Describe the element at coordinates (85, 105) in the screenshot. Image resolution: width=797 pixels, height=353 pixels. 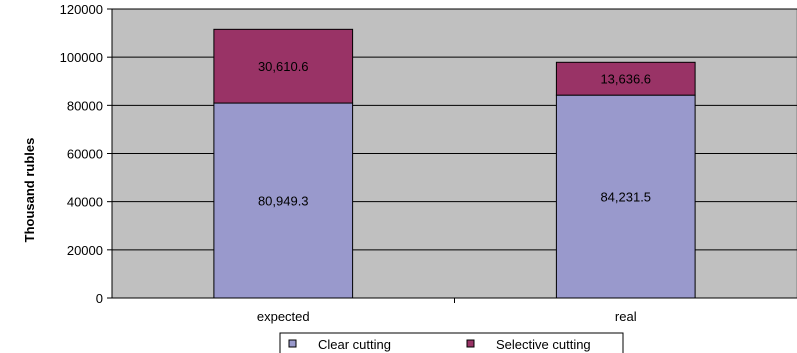
I see `y-tick-label: 80000` at that location.